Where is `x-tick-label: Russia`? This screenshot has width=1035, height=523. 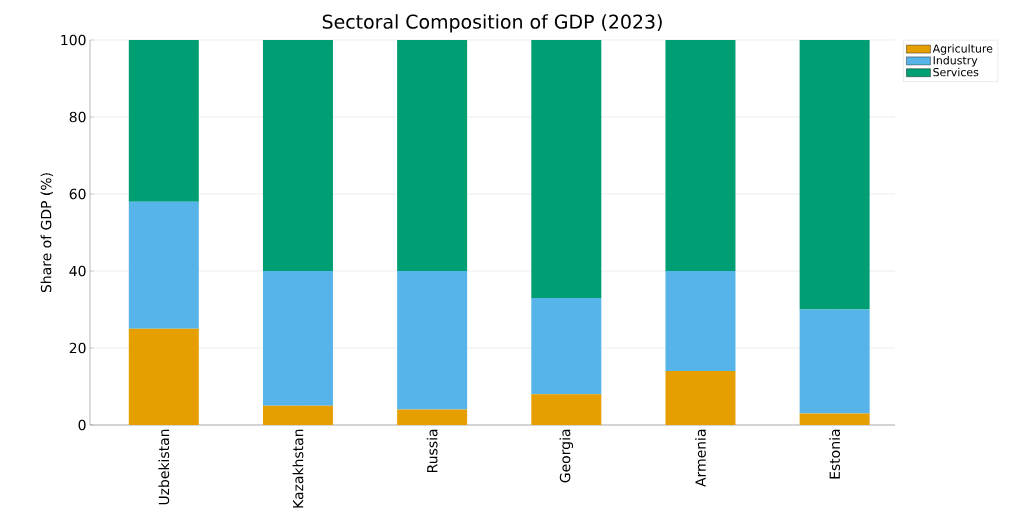
x-tick-label: Russia is located at coordinates (432, 451).